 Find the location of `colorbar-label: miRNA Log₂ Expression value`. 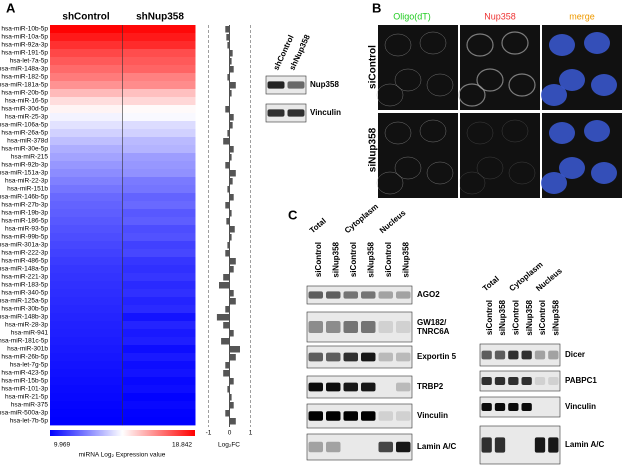

colorbar-label: miRNA Log₂ Expression value is located at coordinates (122, 455).